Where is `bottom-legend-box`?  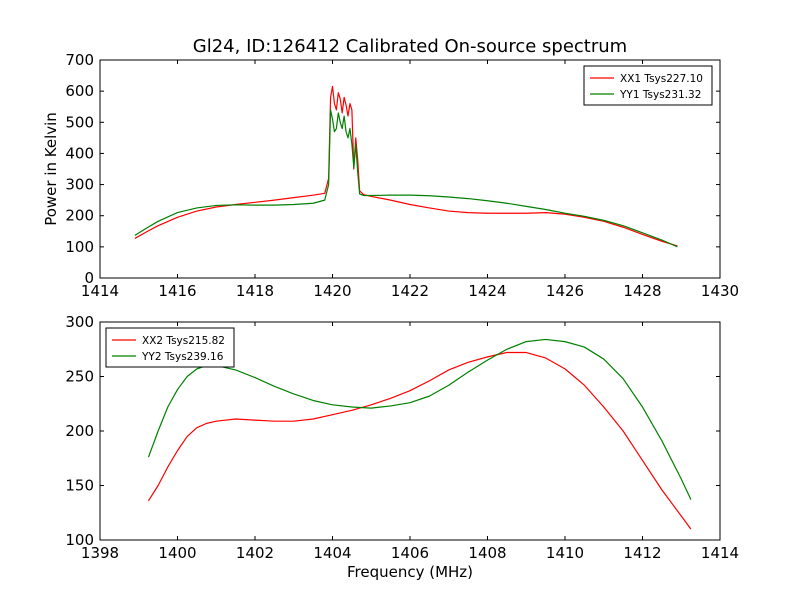 bottom-legend-box is located at coordinates (170, 347).